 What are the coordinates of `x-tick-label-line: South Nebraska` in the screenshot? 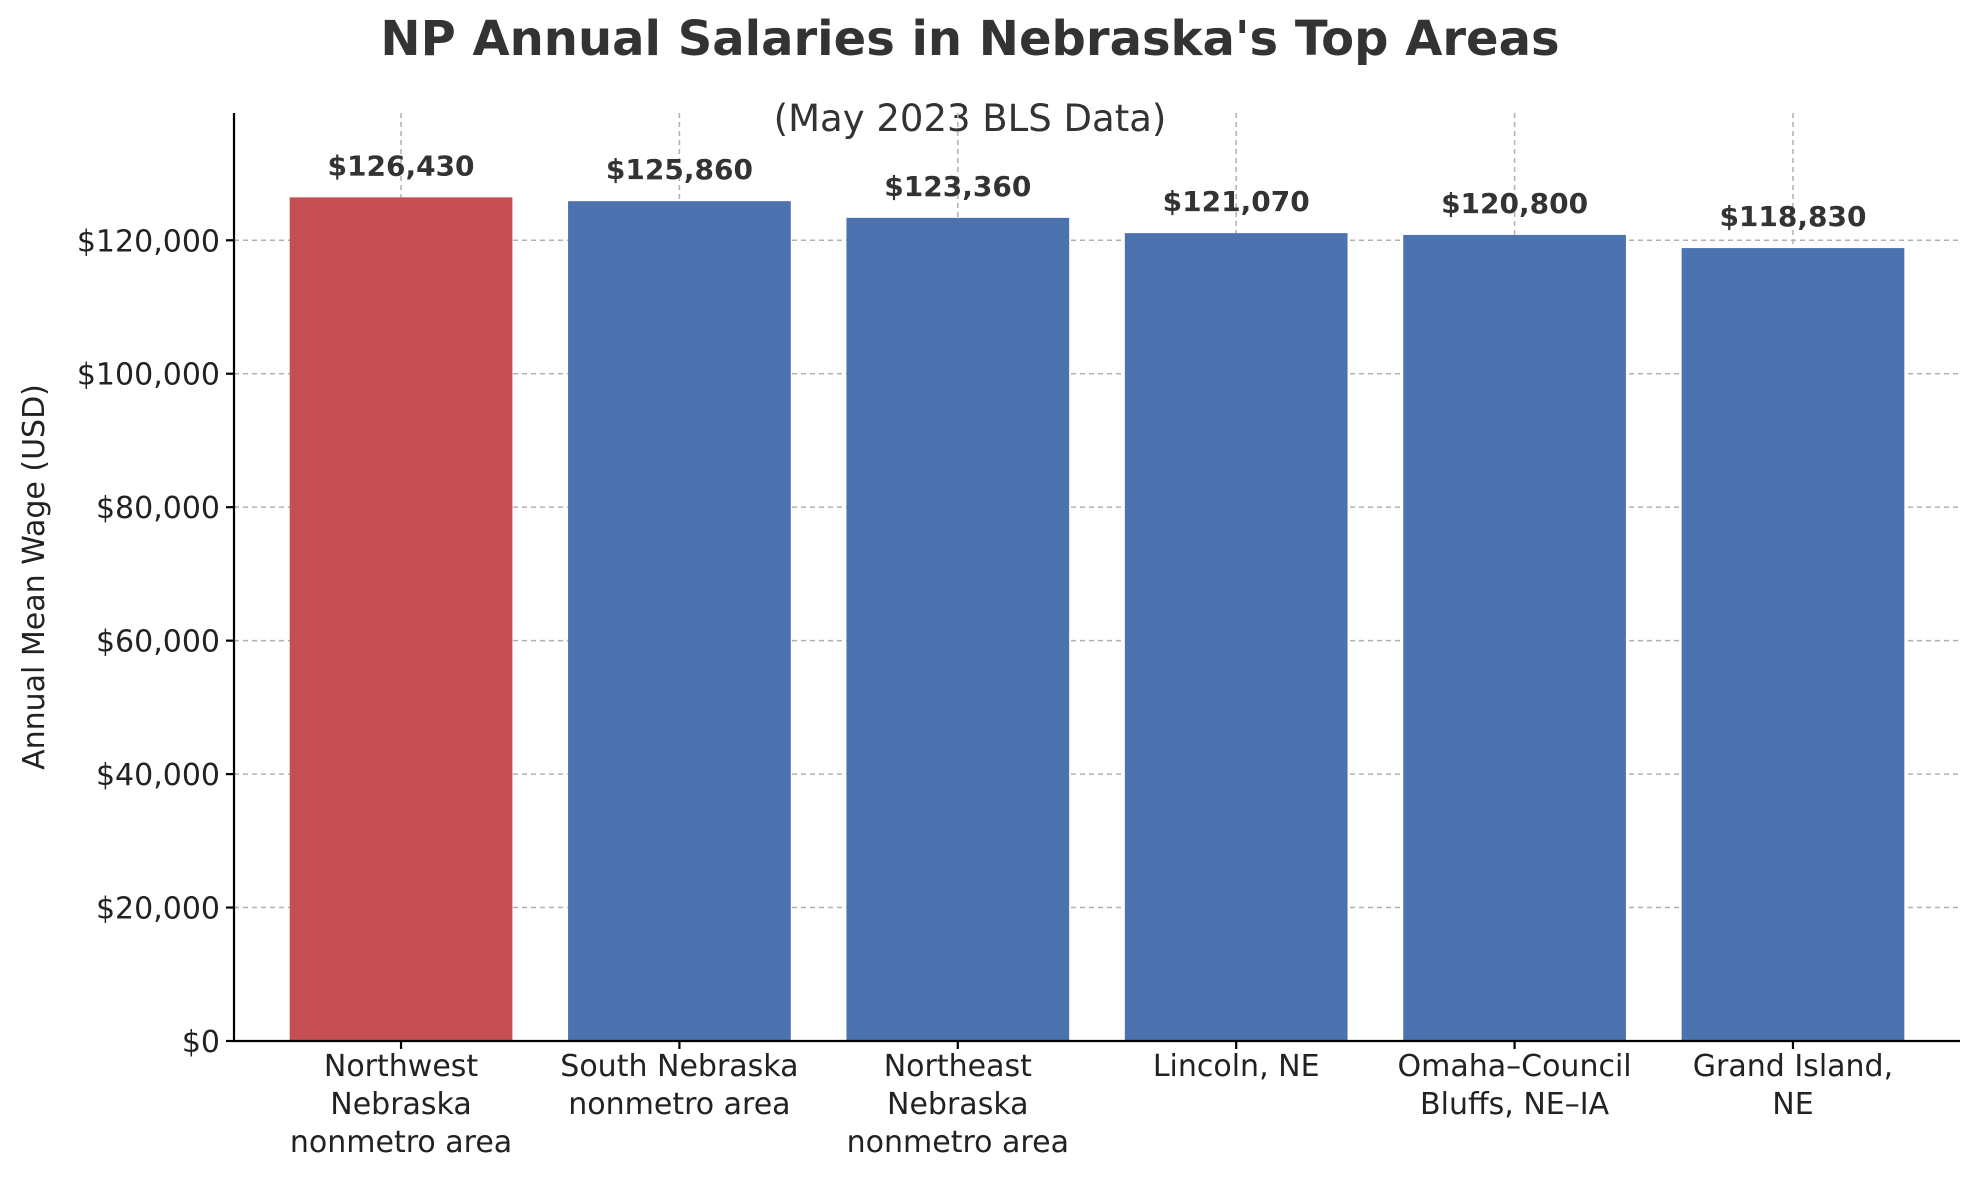 It's located at (679, 1066).